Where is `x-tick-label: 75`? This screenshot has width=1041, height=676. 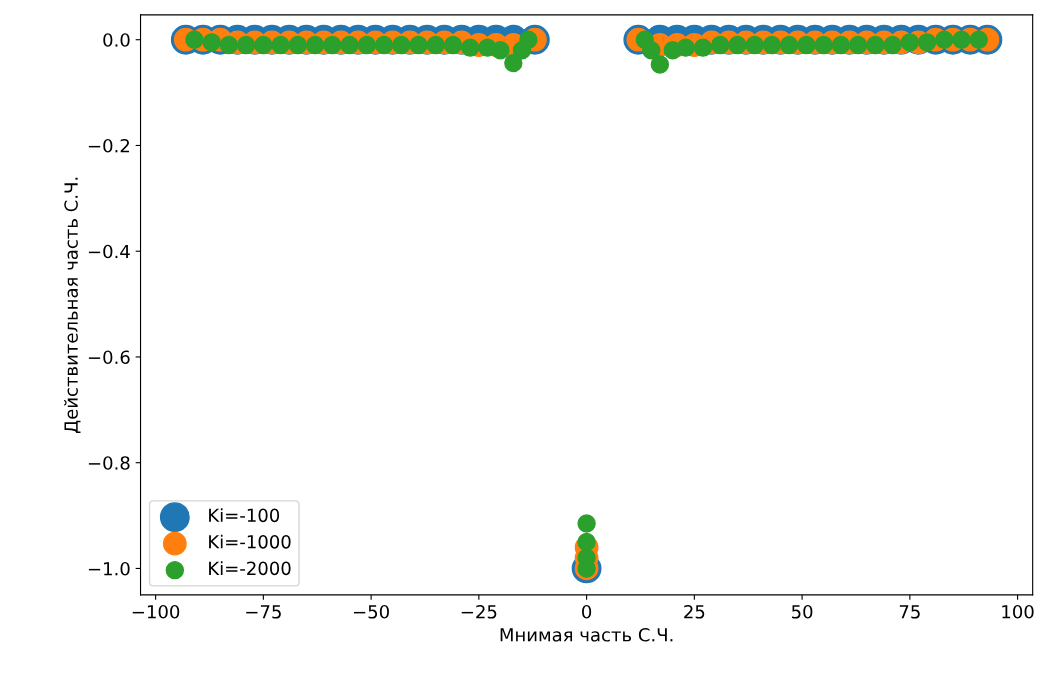 x-tick-label: 75 is located at coordinates (909, 612).